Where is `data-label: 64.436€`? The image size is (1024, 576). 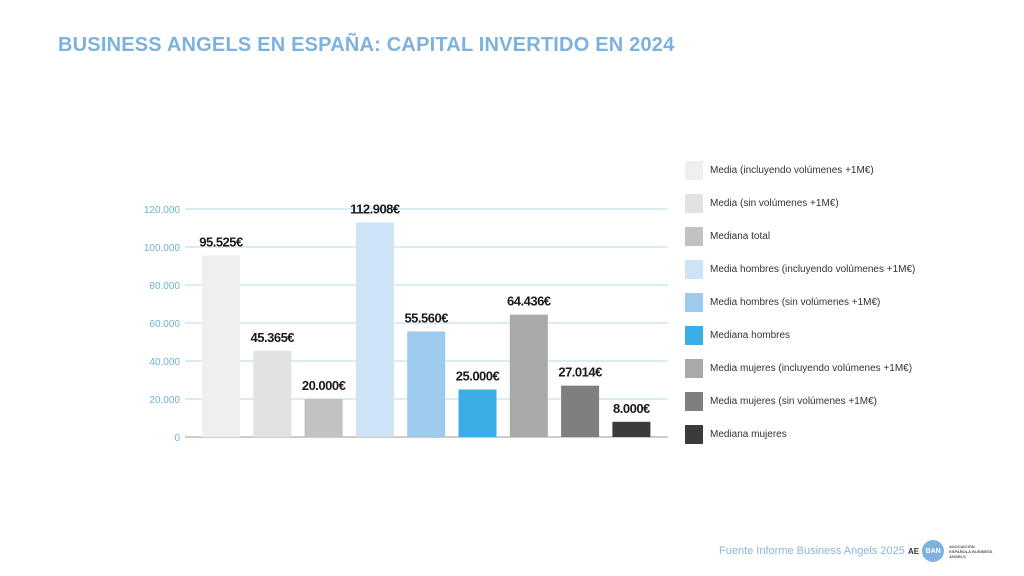
data-label: 64.436€ is located at coordinates (529, 301).